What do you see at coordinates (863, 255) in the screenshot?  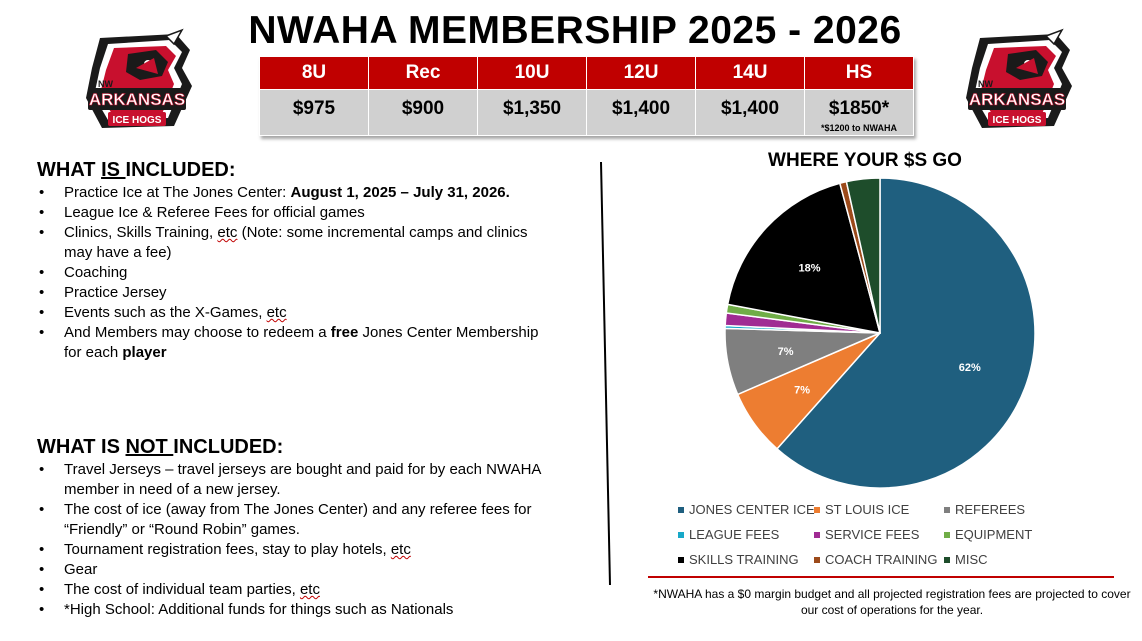 I see `pie-slice-misc` at bounding box center [863, 255].